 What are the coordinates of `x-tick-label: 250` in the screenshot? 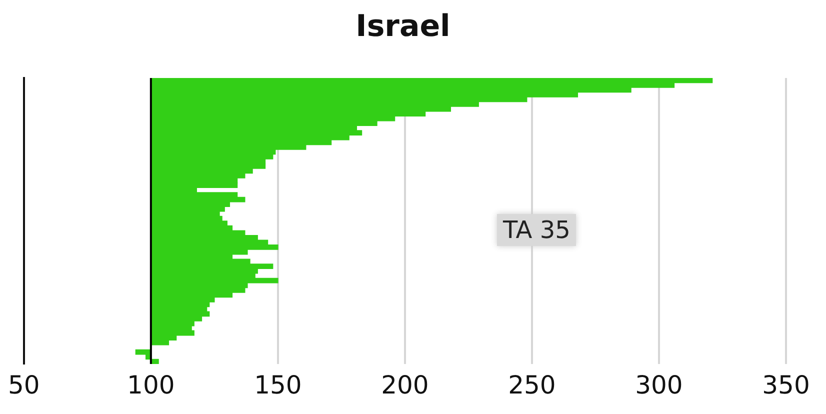 It's located at (532, 385).